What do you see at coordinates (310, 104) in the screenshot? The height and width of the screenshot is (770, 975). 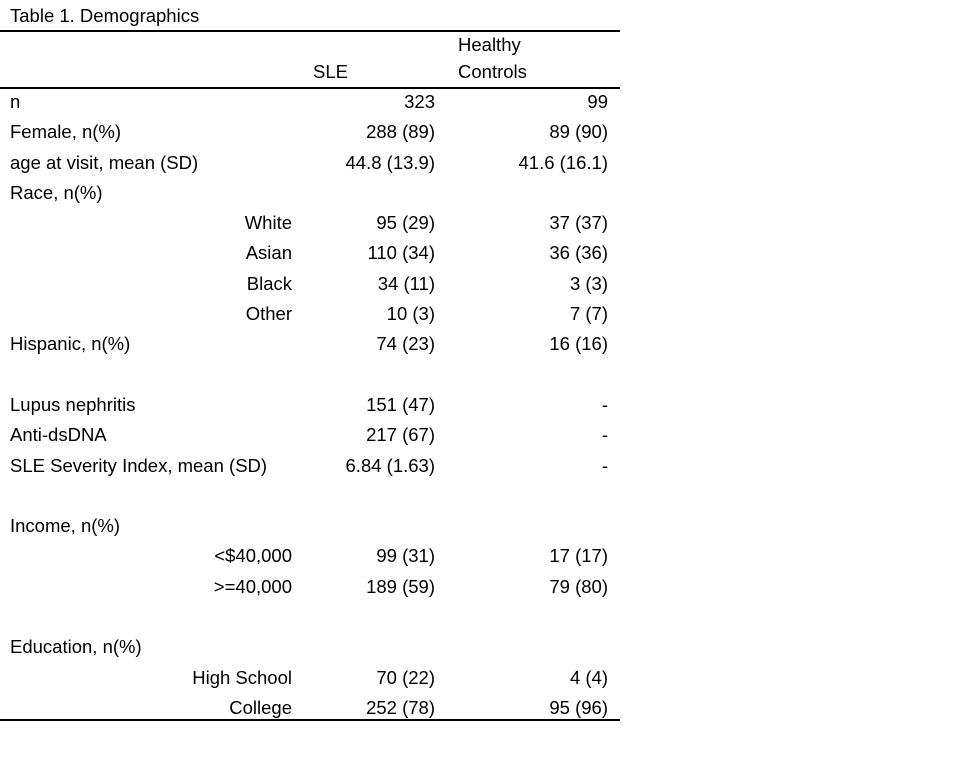 I see `table-row: n 323 99` at bounding box center [310, 104].